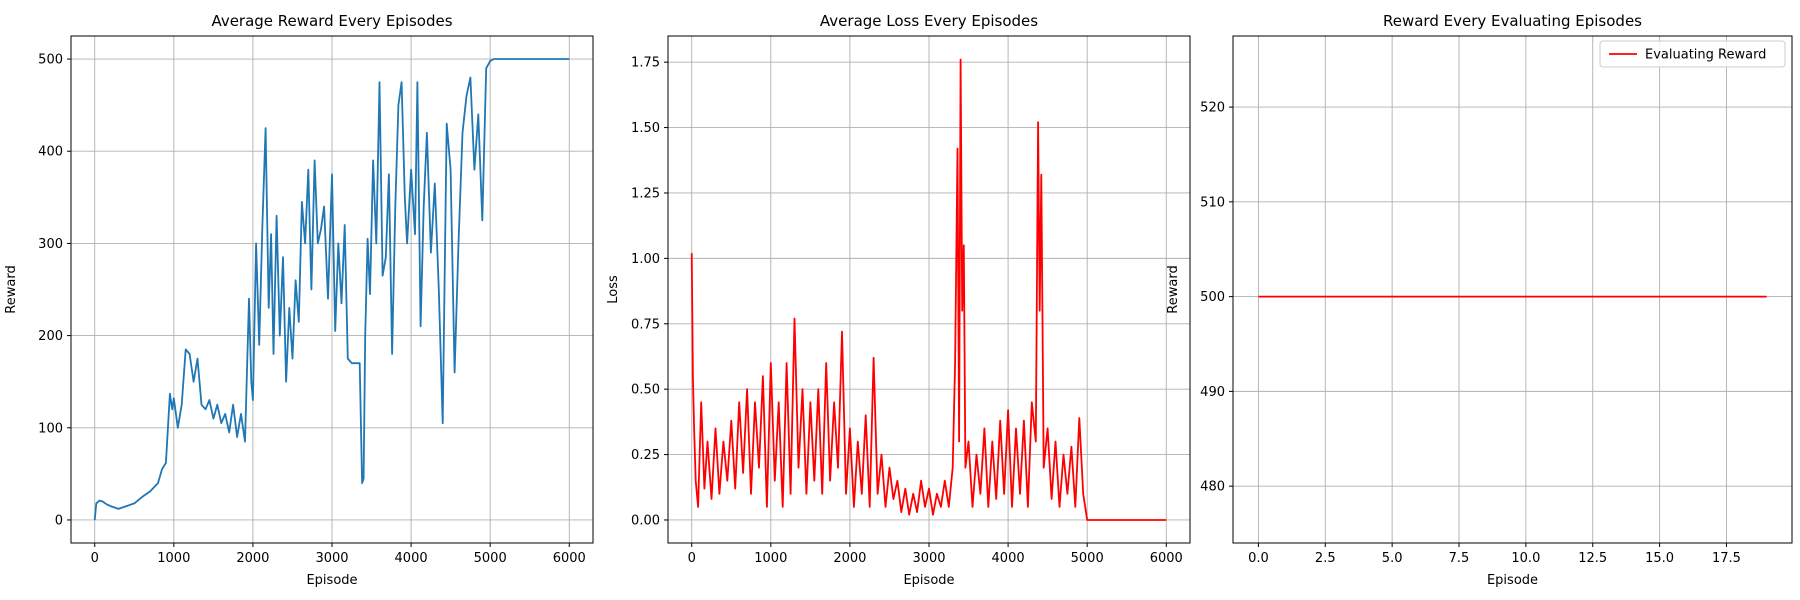 The image size is (1800, 600). What do you see at coordinates (613, 289) in the screenshot?
I see `y-axis-label: Loss` at bounding box center [613, 289].